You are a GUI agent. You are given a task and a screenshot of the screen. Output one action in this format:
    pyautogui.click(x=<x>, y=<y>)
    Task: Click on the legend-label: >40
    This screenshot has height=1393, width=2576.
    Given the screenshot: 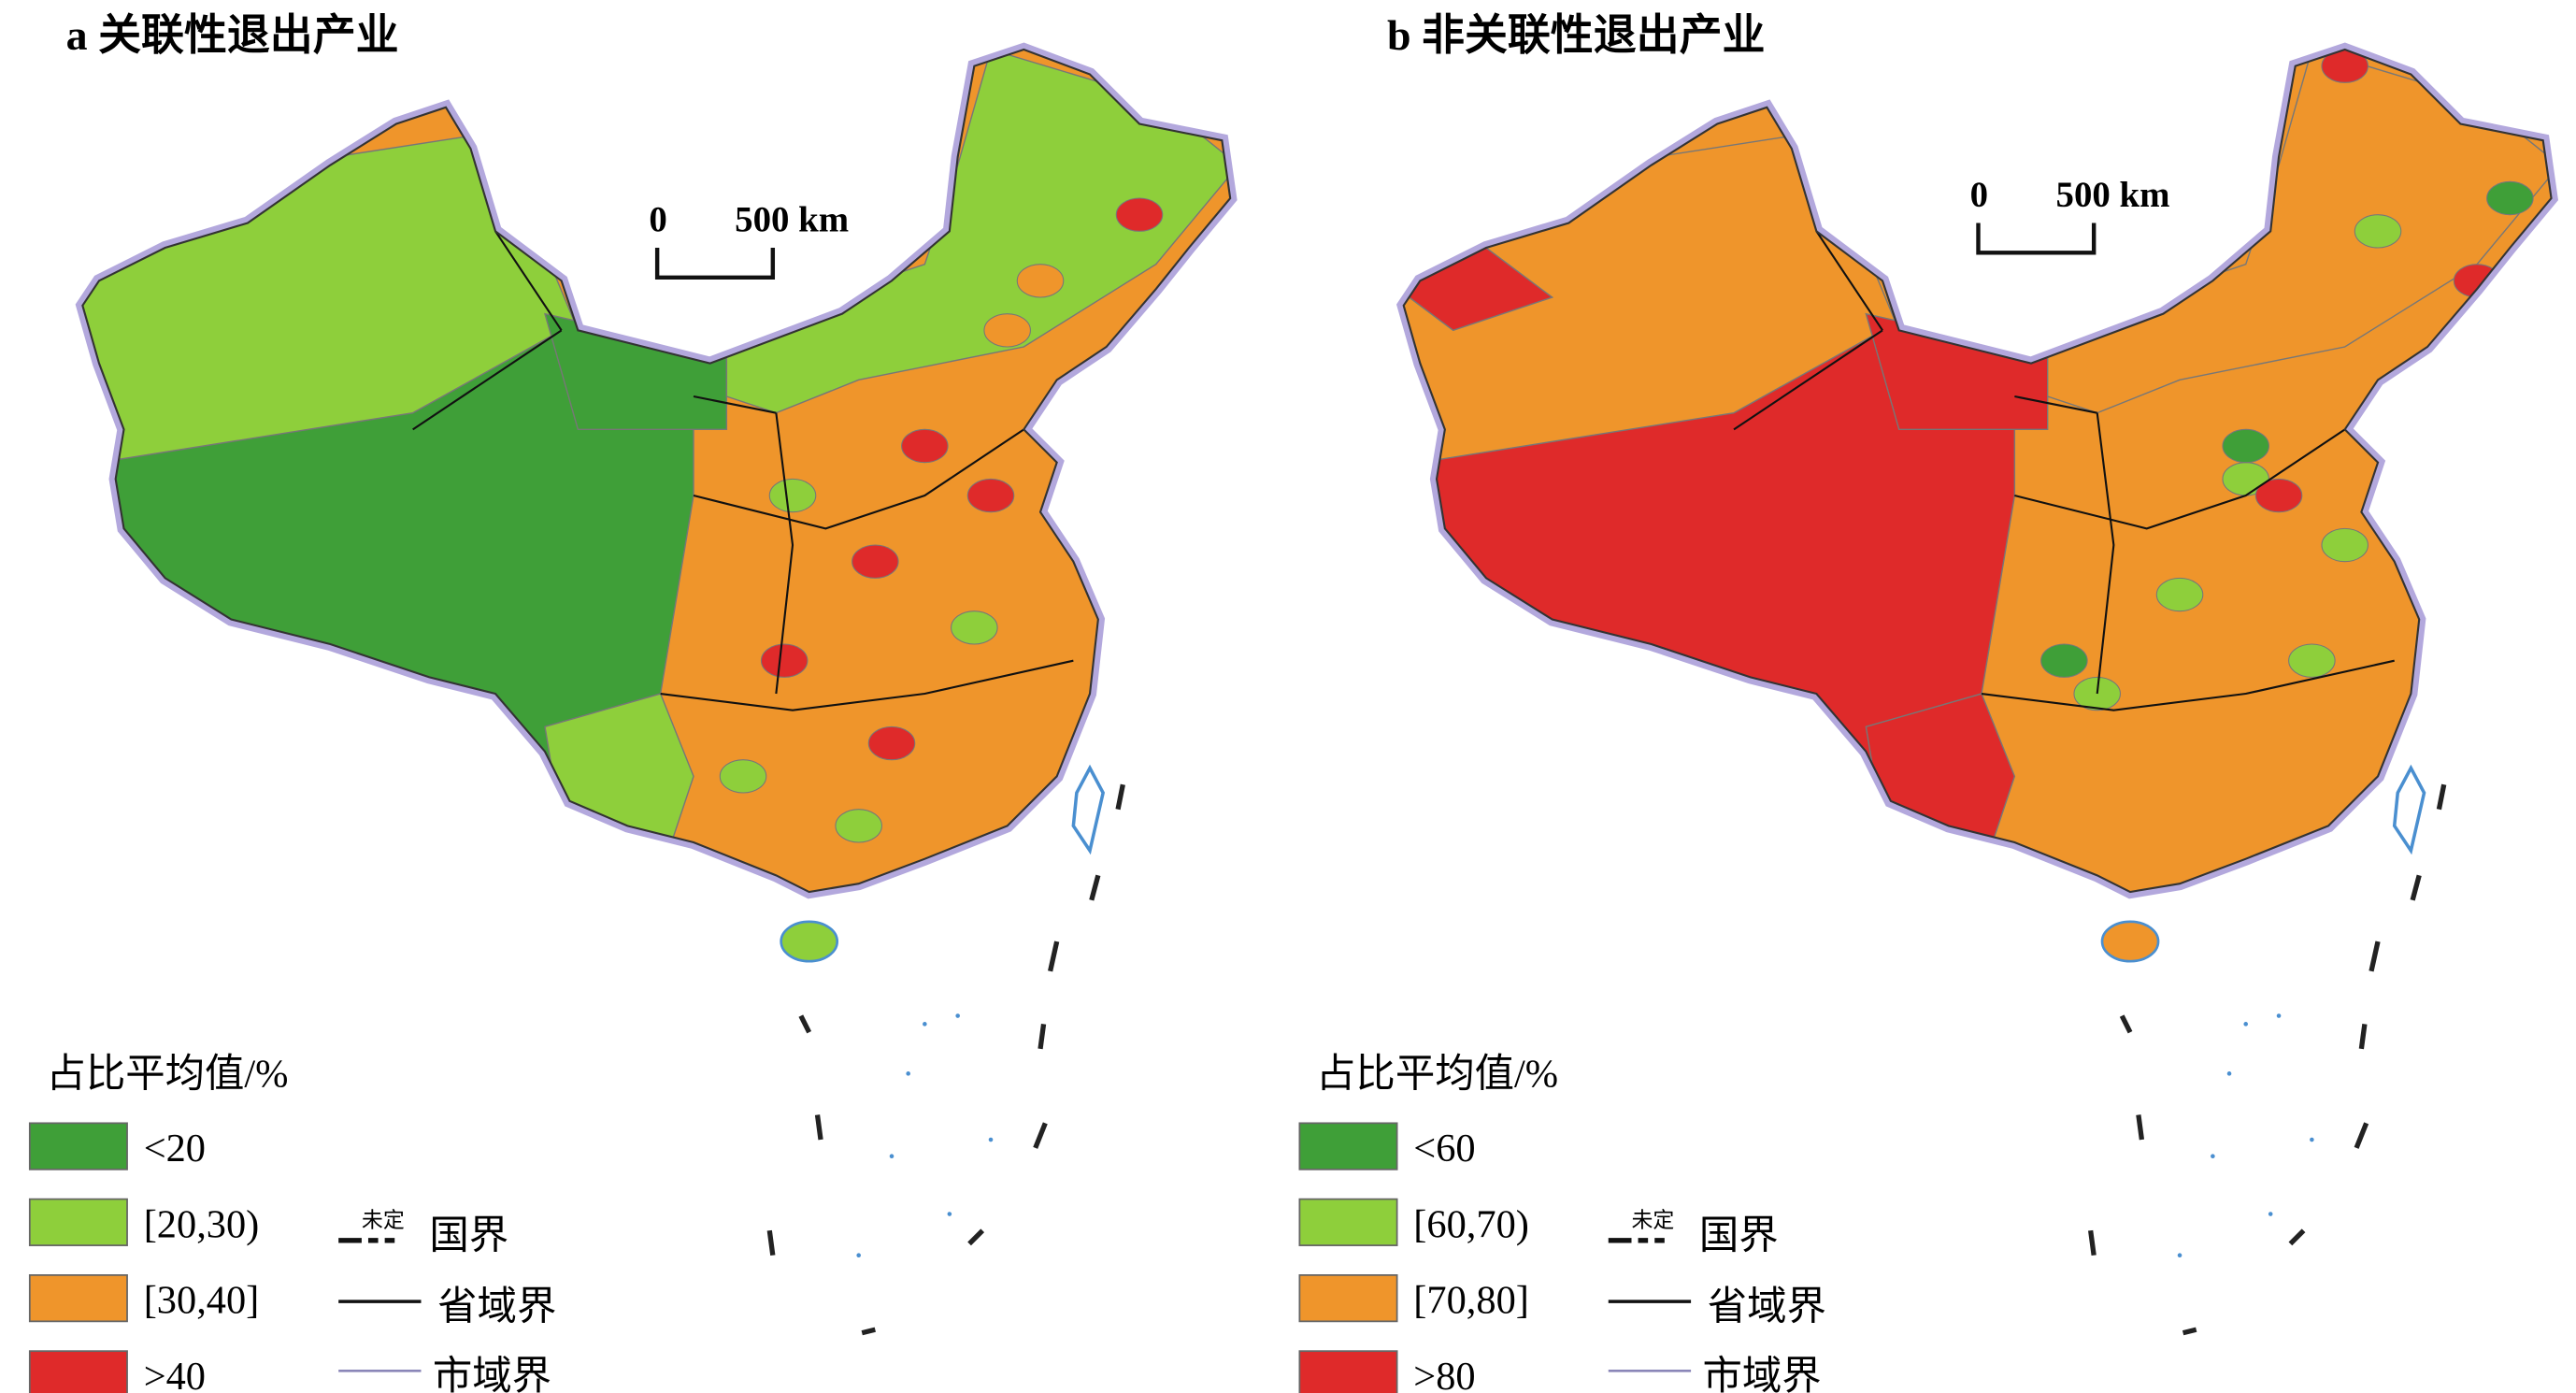 What is the action you would take?
    pyautogui.click(x=175, y=1374)
    